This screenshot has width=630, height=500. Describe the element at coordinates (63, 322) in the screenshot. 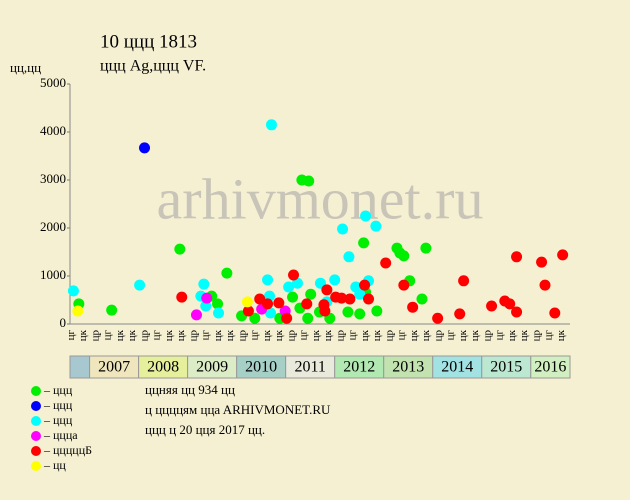

I see `y-tick-label: 0` at that location.